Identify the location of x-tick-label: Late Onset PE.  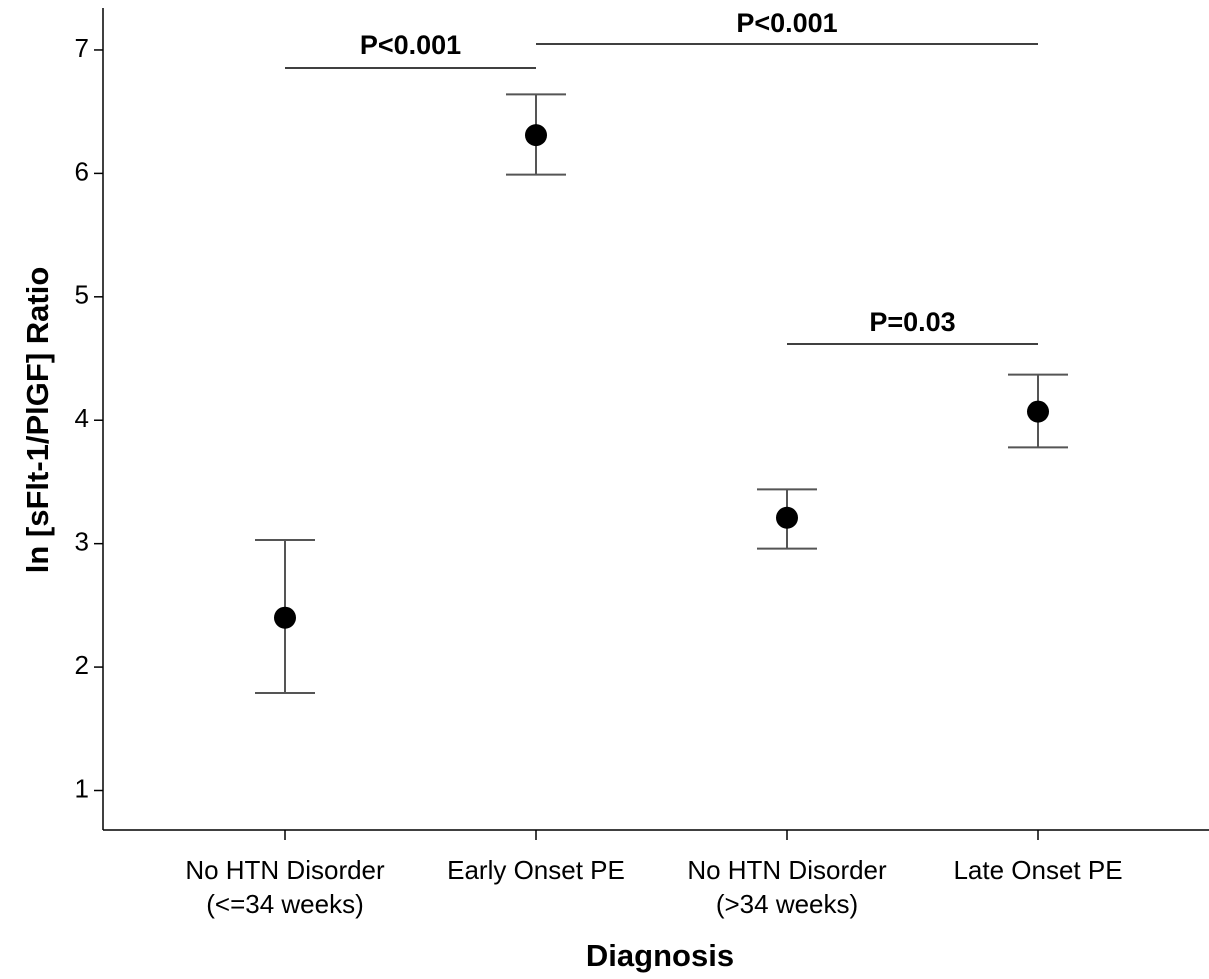
(1037, 870).